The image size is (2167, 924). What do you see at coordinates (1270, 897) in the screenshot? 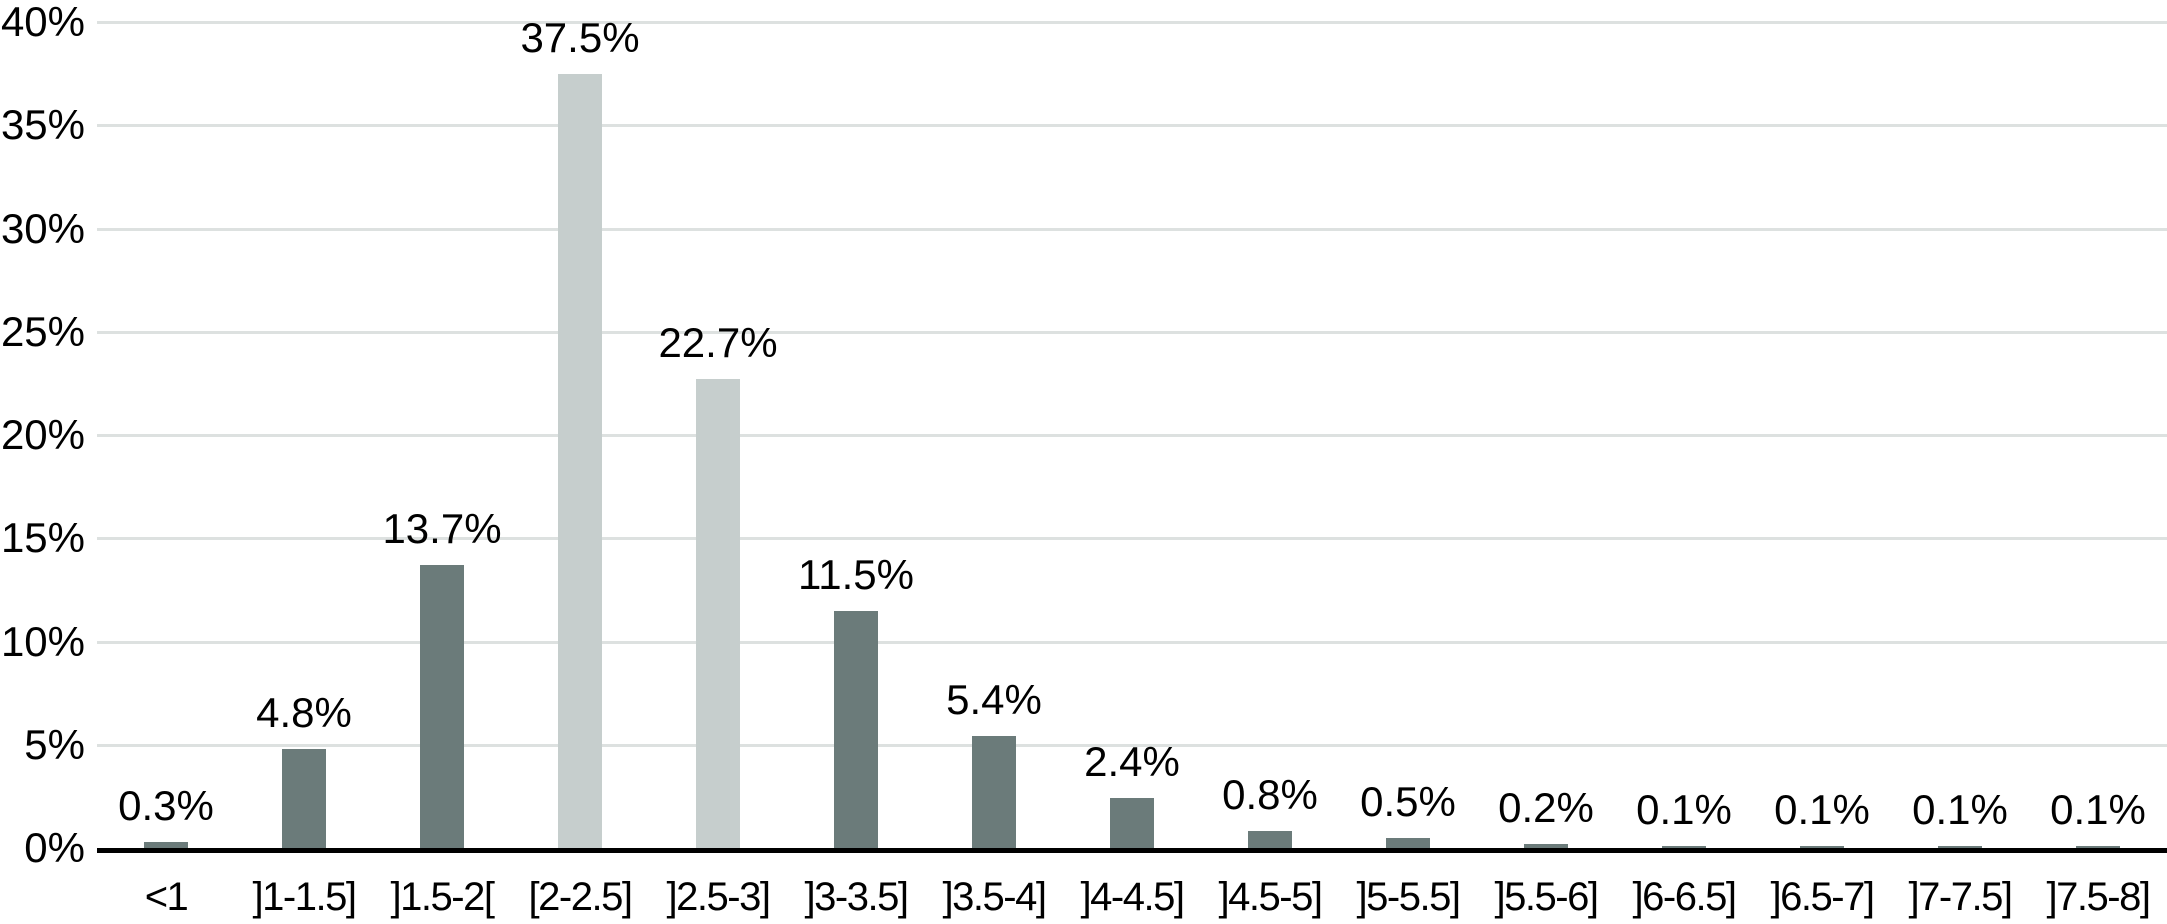
I see `x-tick-label: ]4.5-5]` at bounding box center [1270, 897].